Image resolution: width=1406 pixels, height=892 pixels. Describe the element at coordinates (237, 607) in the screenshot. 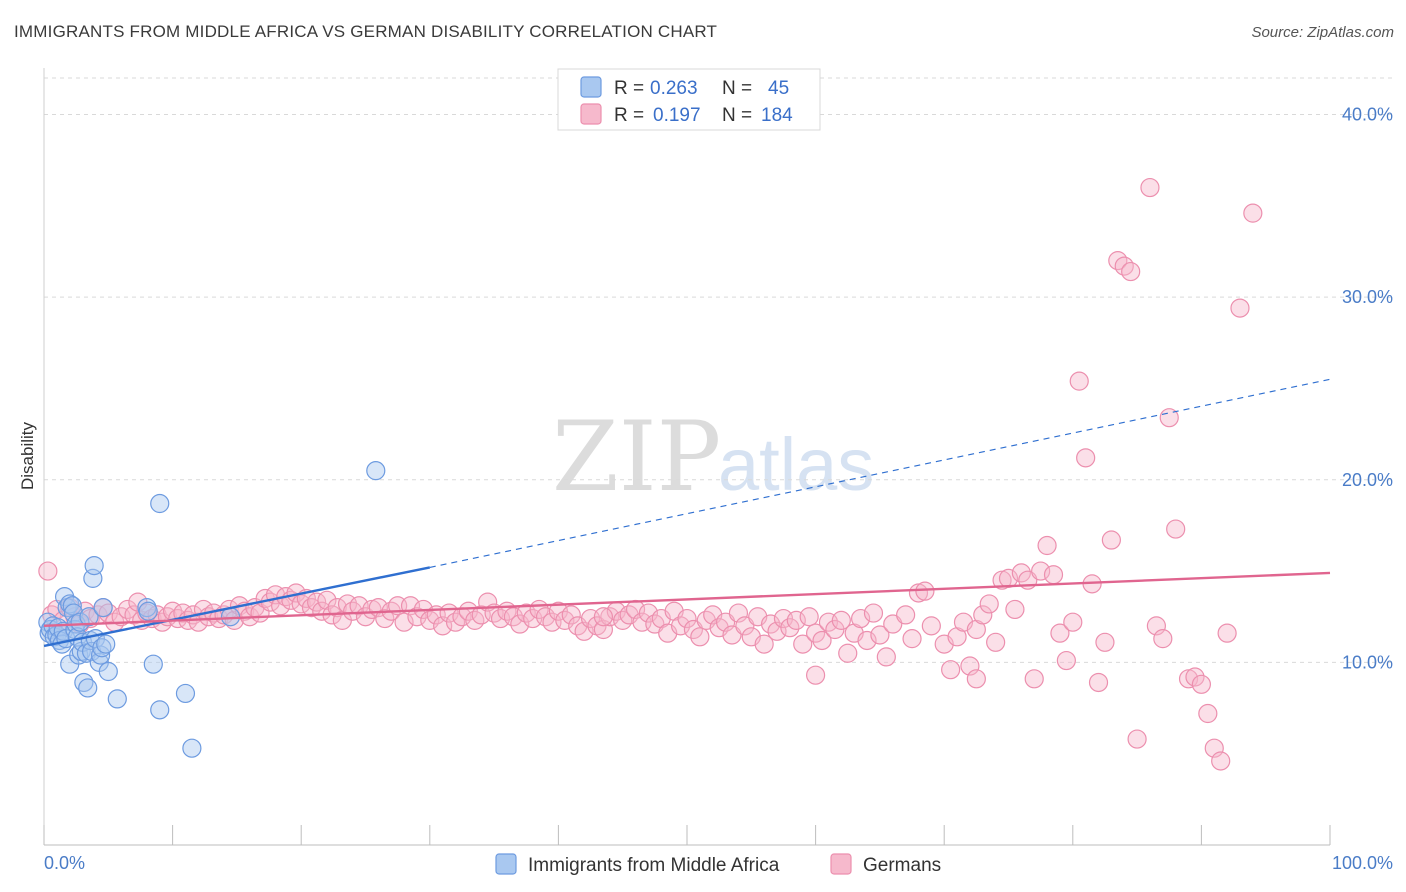

I see `middle-africa-trend-solid` at that location.